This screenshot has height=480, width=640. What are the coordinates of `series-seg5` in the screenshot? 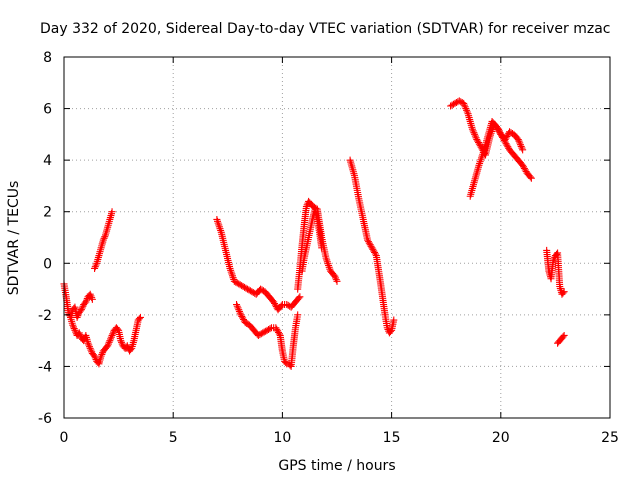 It's located at (267, 335).